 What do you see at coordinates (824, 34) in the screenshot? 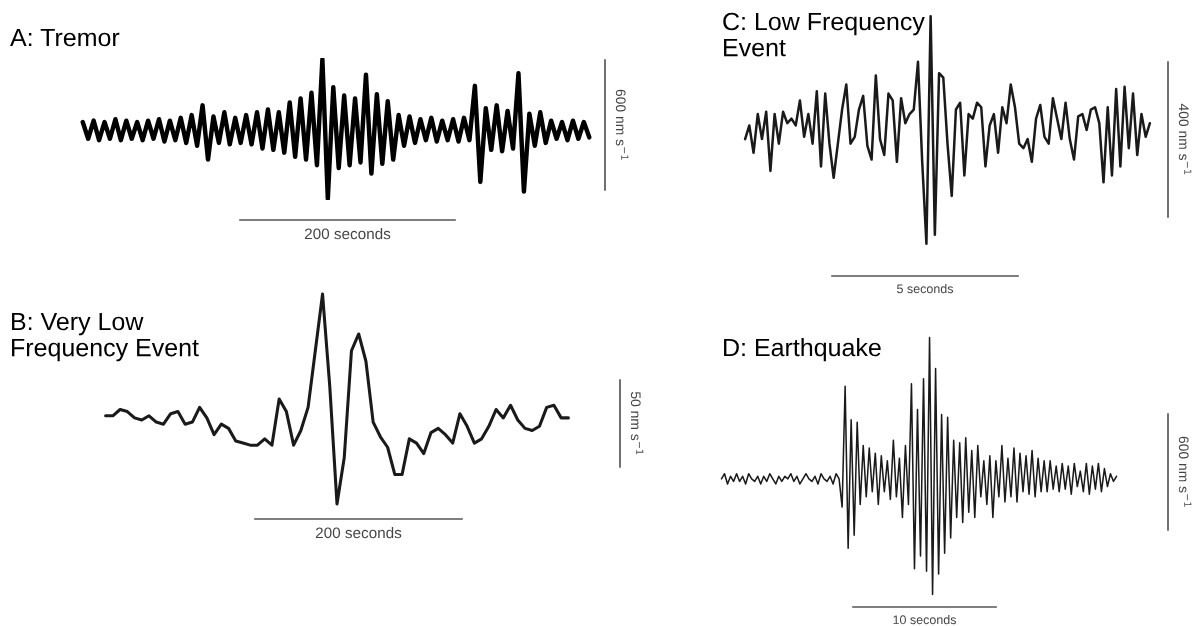
I see `chart-title: C: Low Frequency Event` at bounding box center [824, 34].